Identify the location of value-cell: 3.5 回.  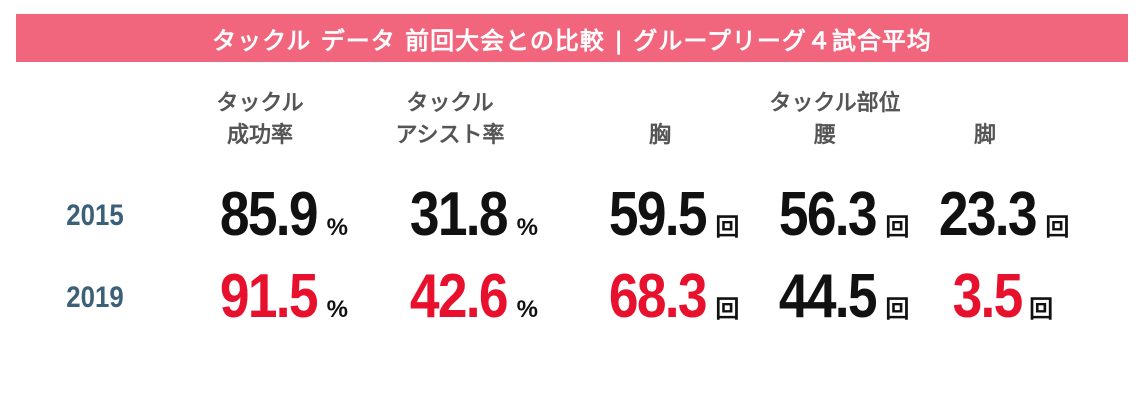
(1000, 304).